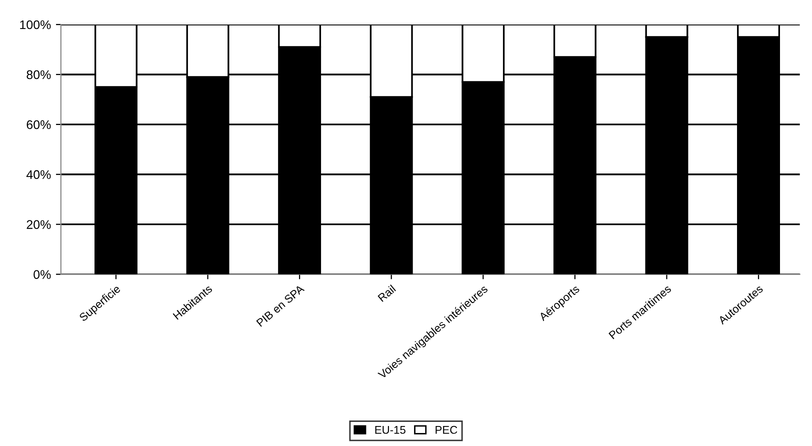 The width and height of the screenshot is (812, 446). What do you see at coordinates (42, 274) in the screenshot?
I see `y-tick-label: 0%` at bounding box center [42, 274].